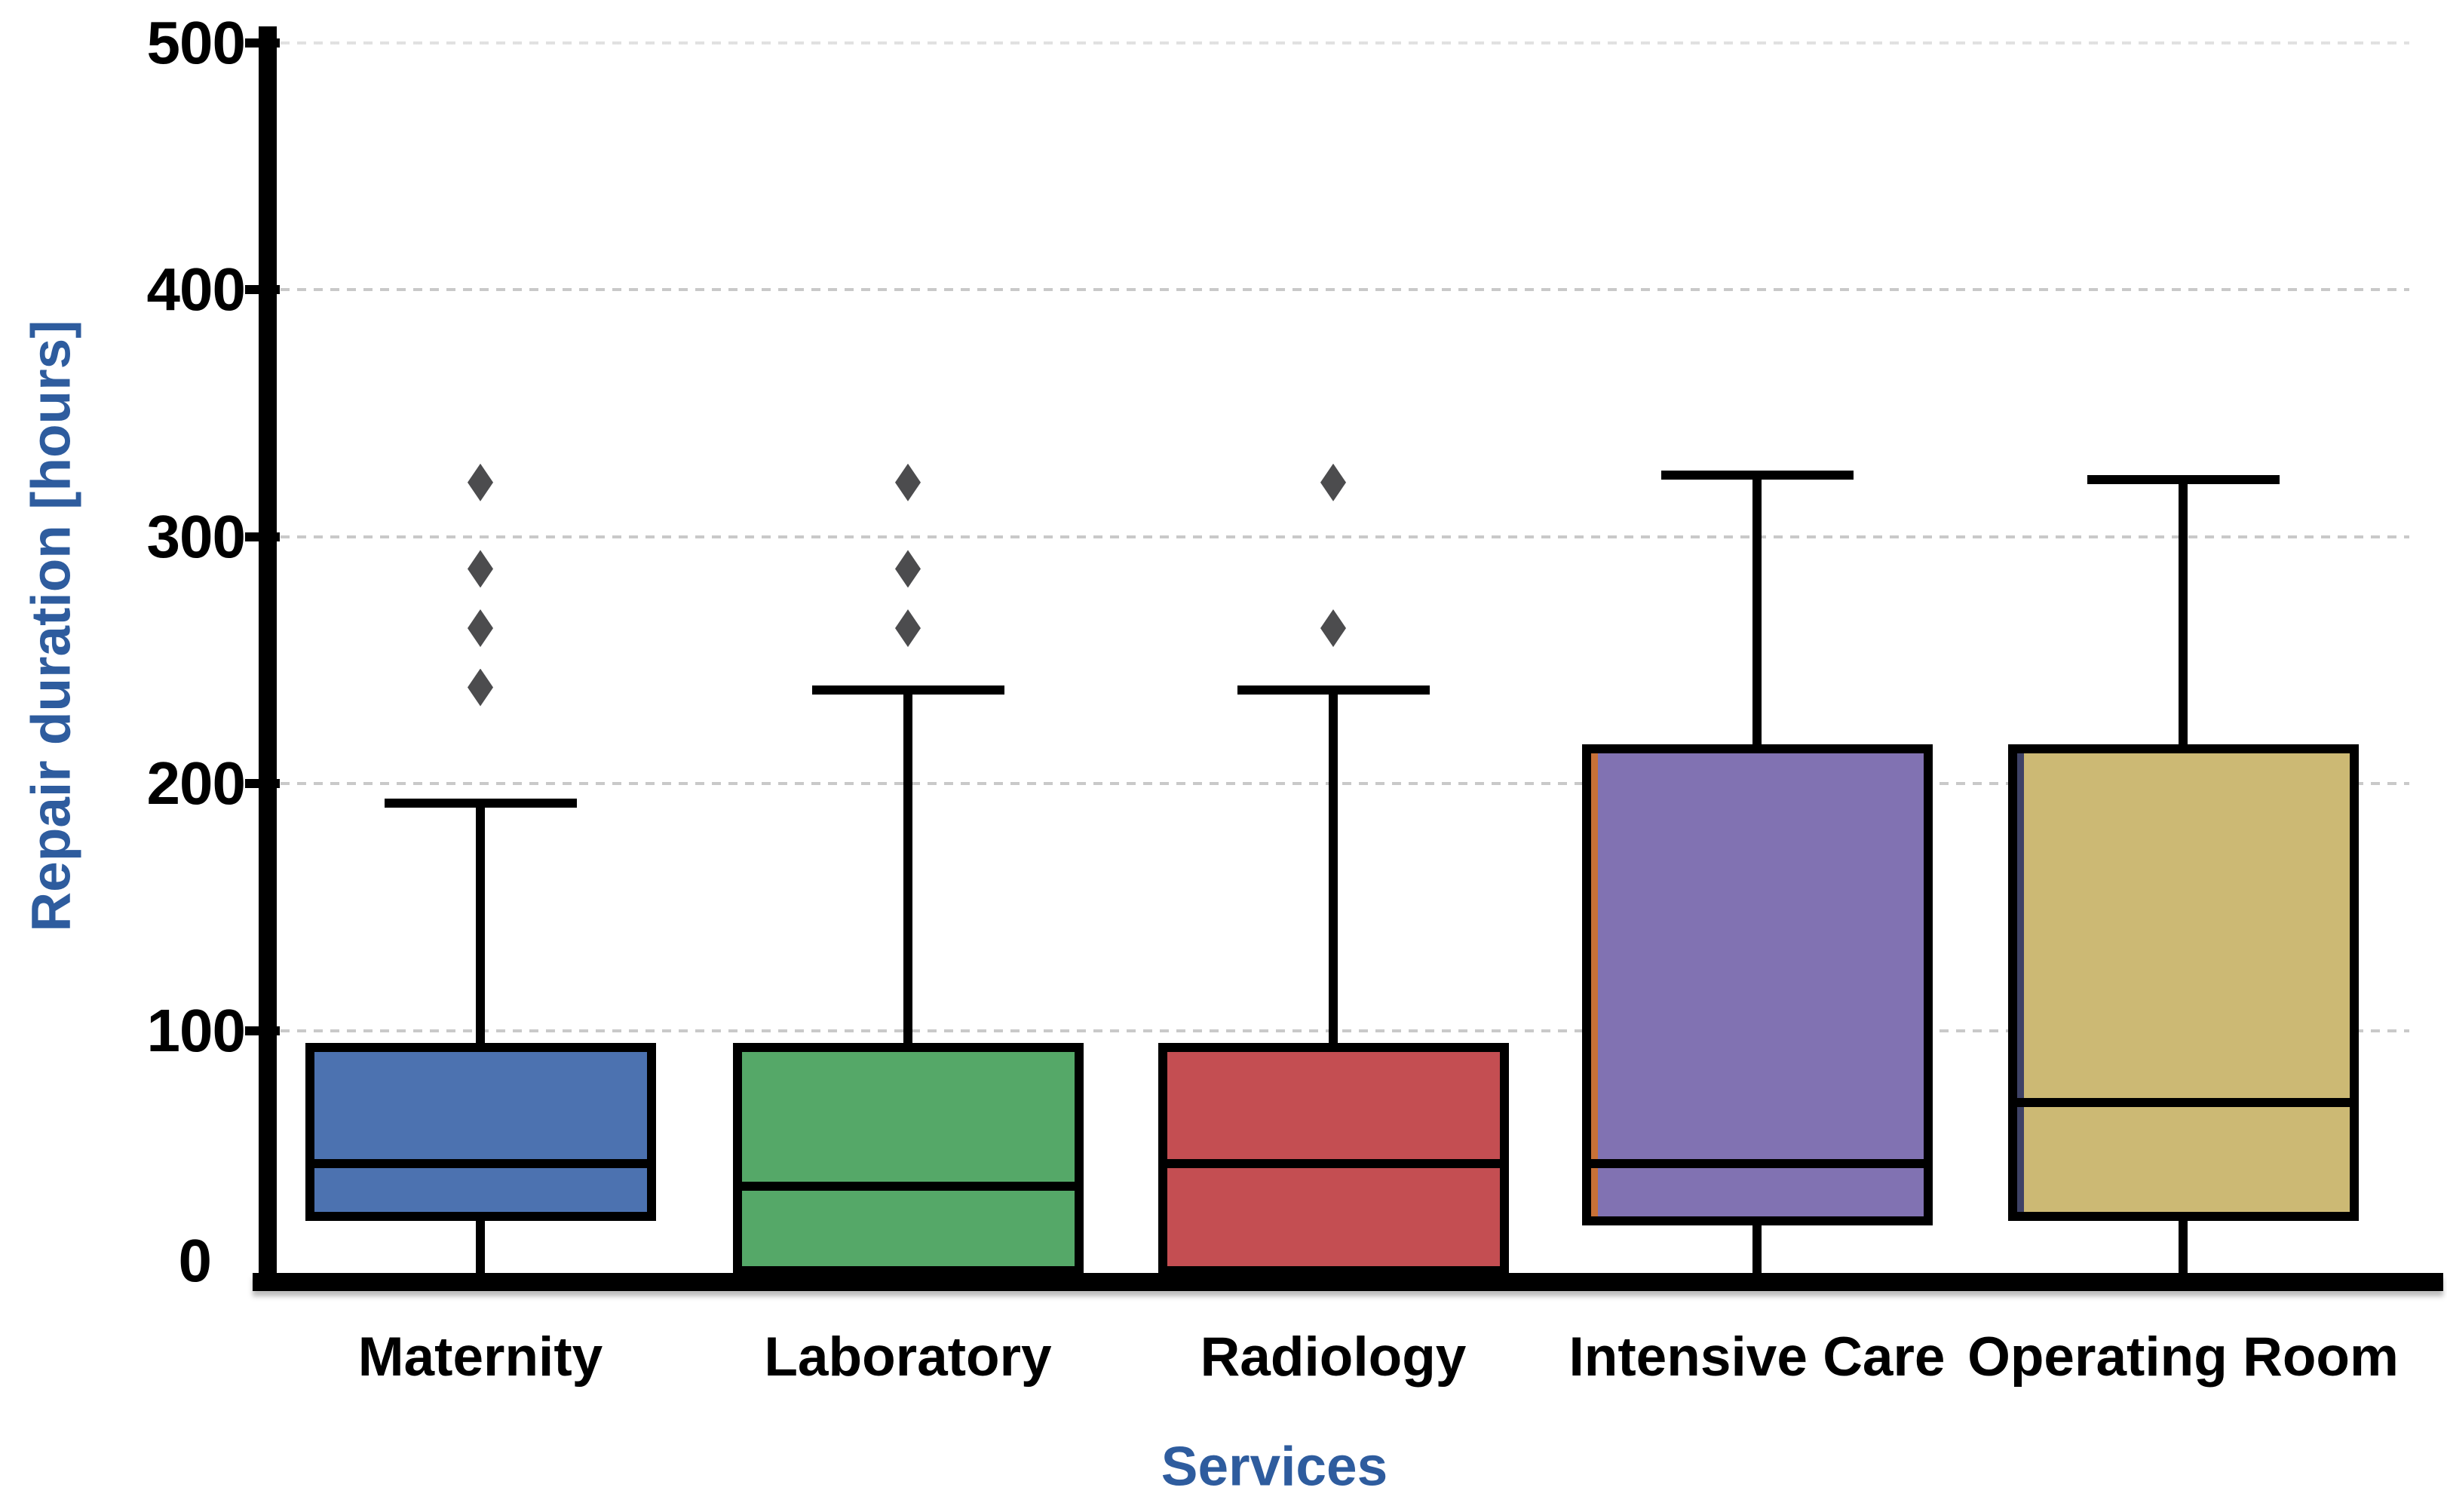 The width and height of the screenshot is (2447, 1512). I want to click on box-radiology, so click(1333, 1158).